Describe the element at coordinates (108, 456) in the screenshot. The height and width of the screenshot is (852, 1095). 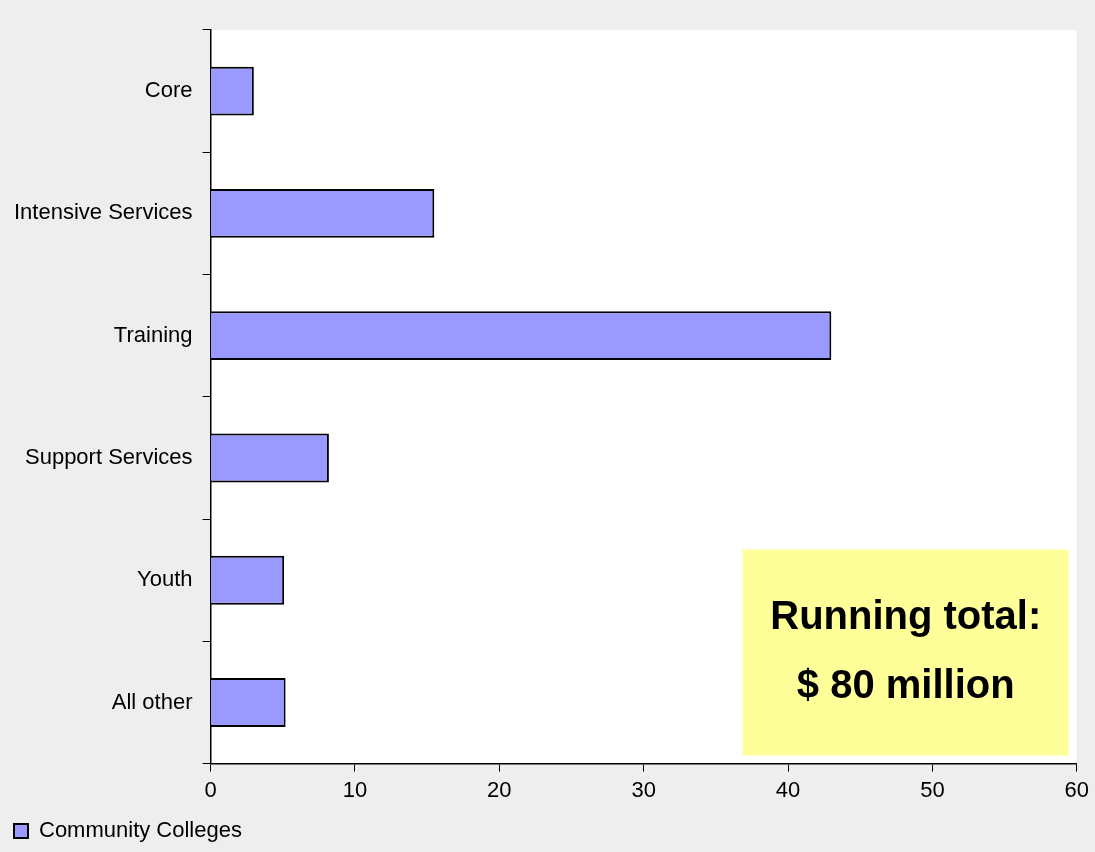
I see `y-tick-label: Support Services` at that location.